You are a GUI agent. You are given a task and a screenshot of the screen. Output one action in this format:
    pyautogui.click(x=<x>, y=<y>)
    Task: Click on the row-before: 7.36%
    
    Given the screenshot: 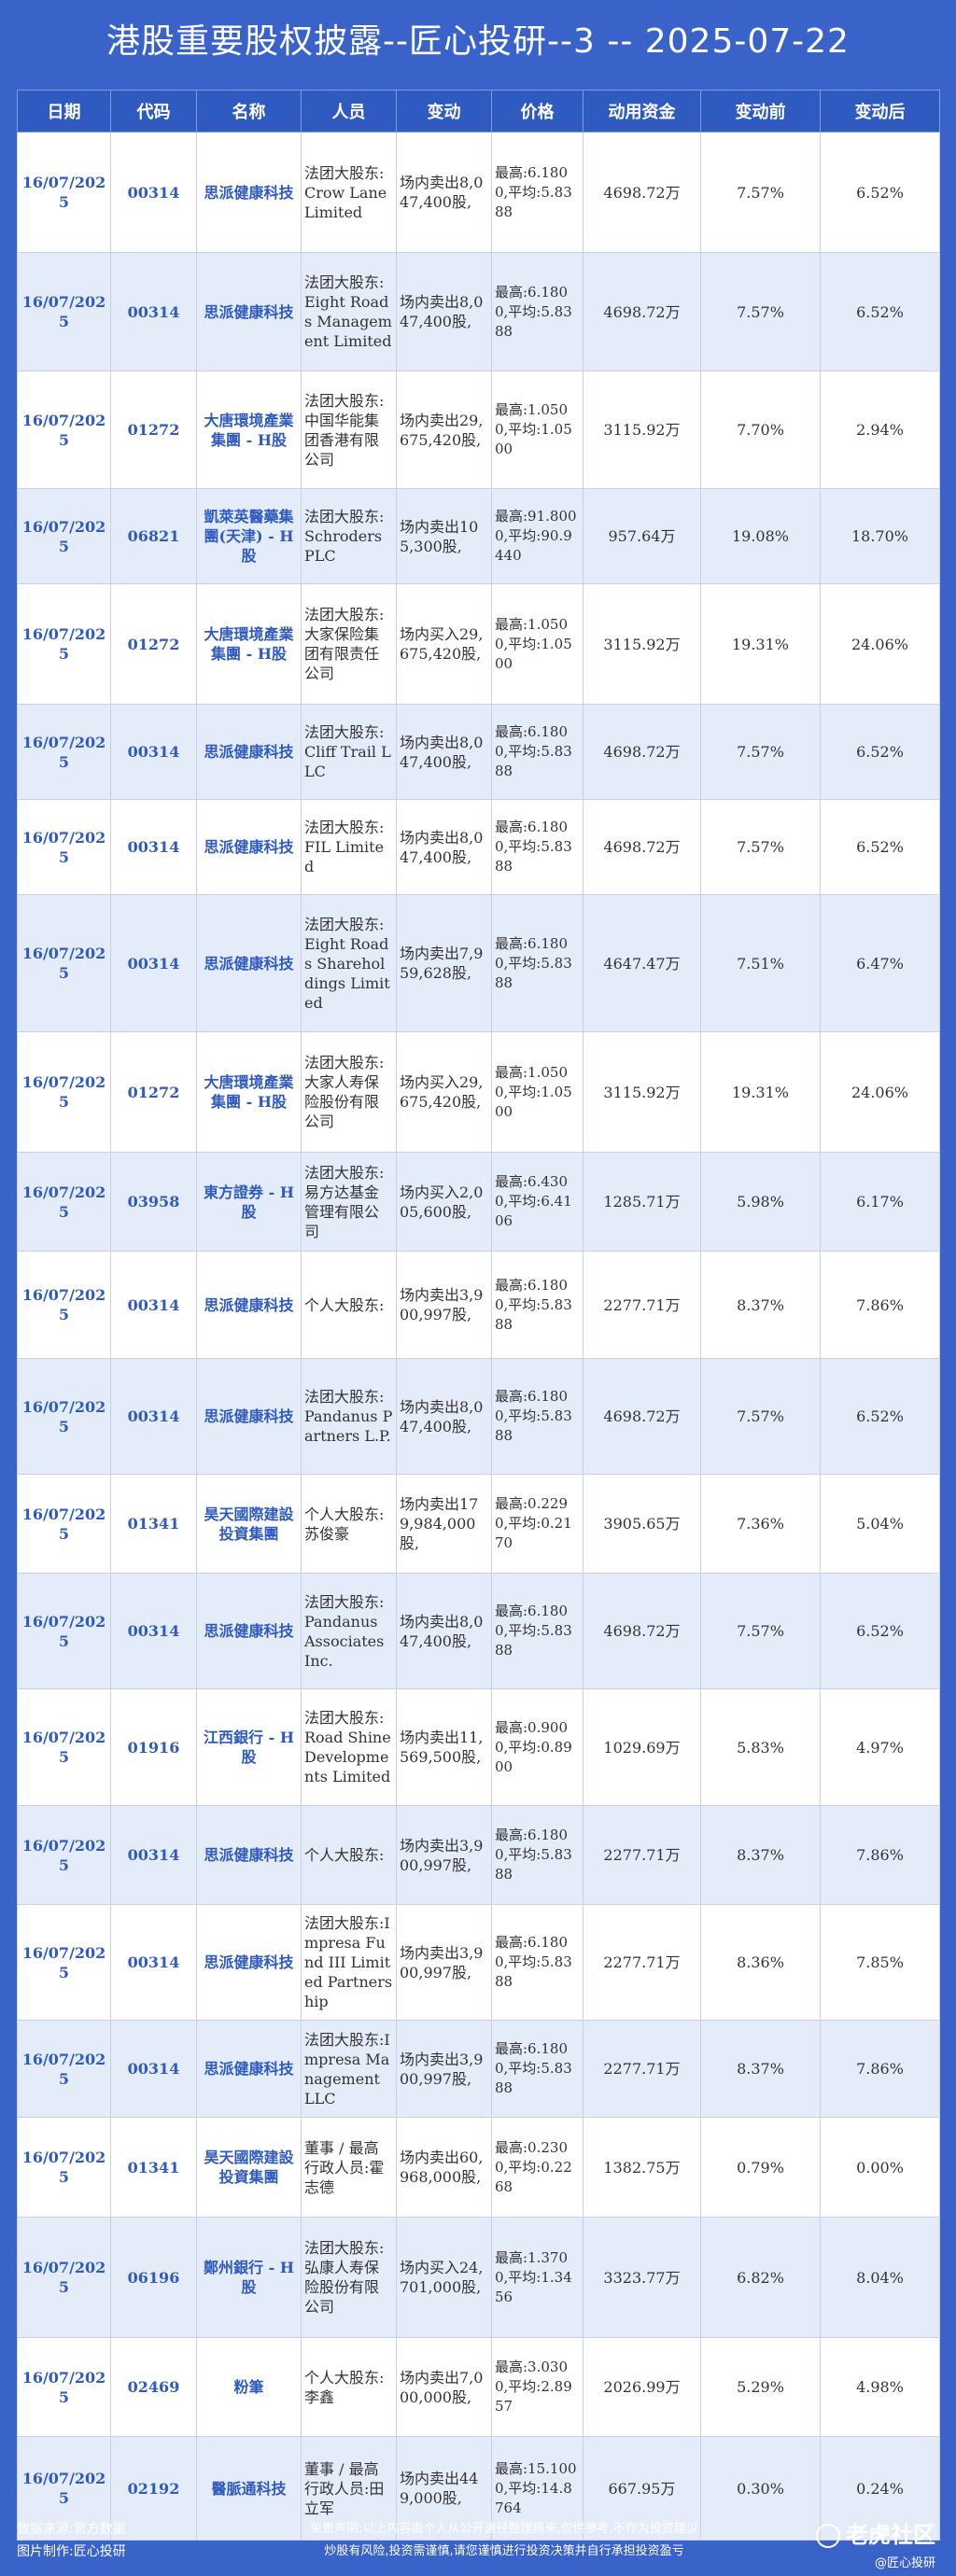 What is the action you would take?
    pyautogui.click(x=760, y=1524)
    